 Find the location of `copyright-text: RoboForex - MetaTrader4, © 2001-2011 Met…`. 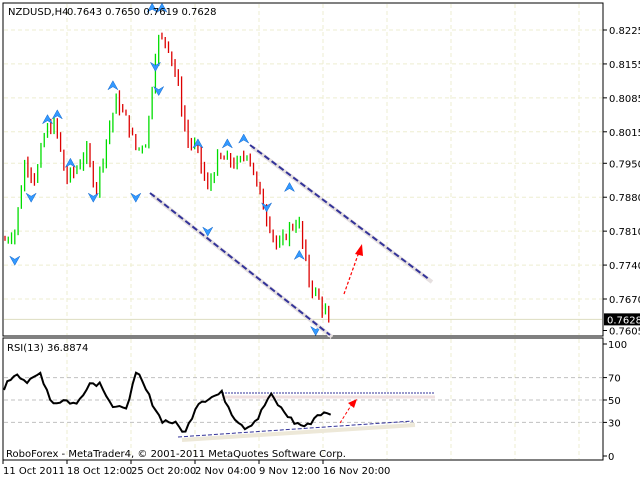

copyright-text: RoboForex - MetaTrader4, © 2001-2011 Met… is located at coordinates (176, 454).